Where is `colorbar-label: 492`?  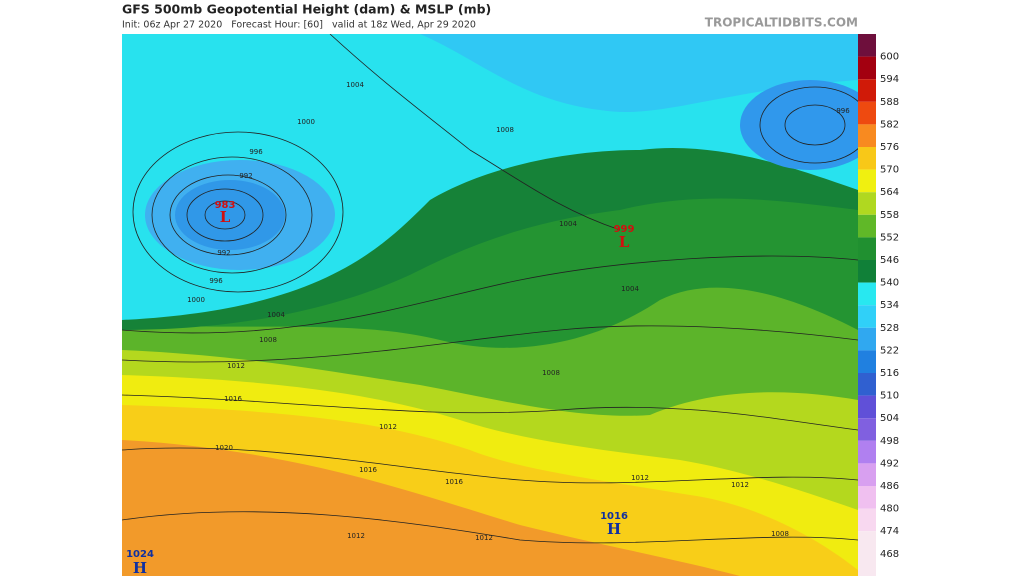 colorbar-label: 492 is located at coordinates (889, 463).